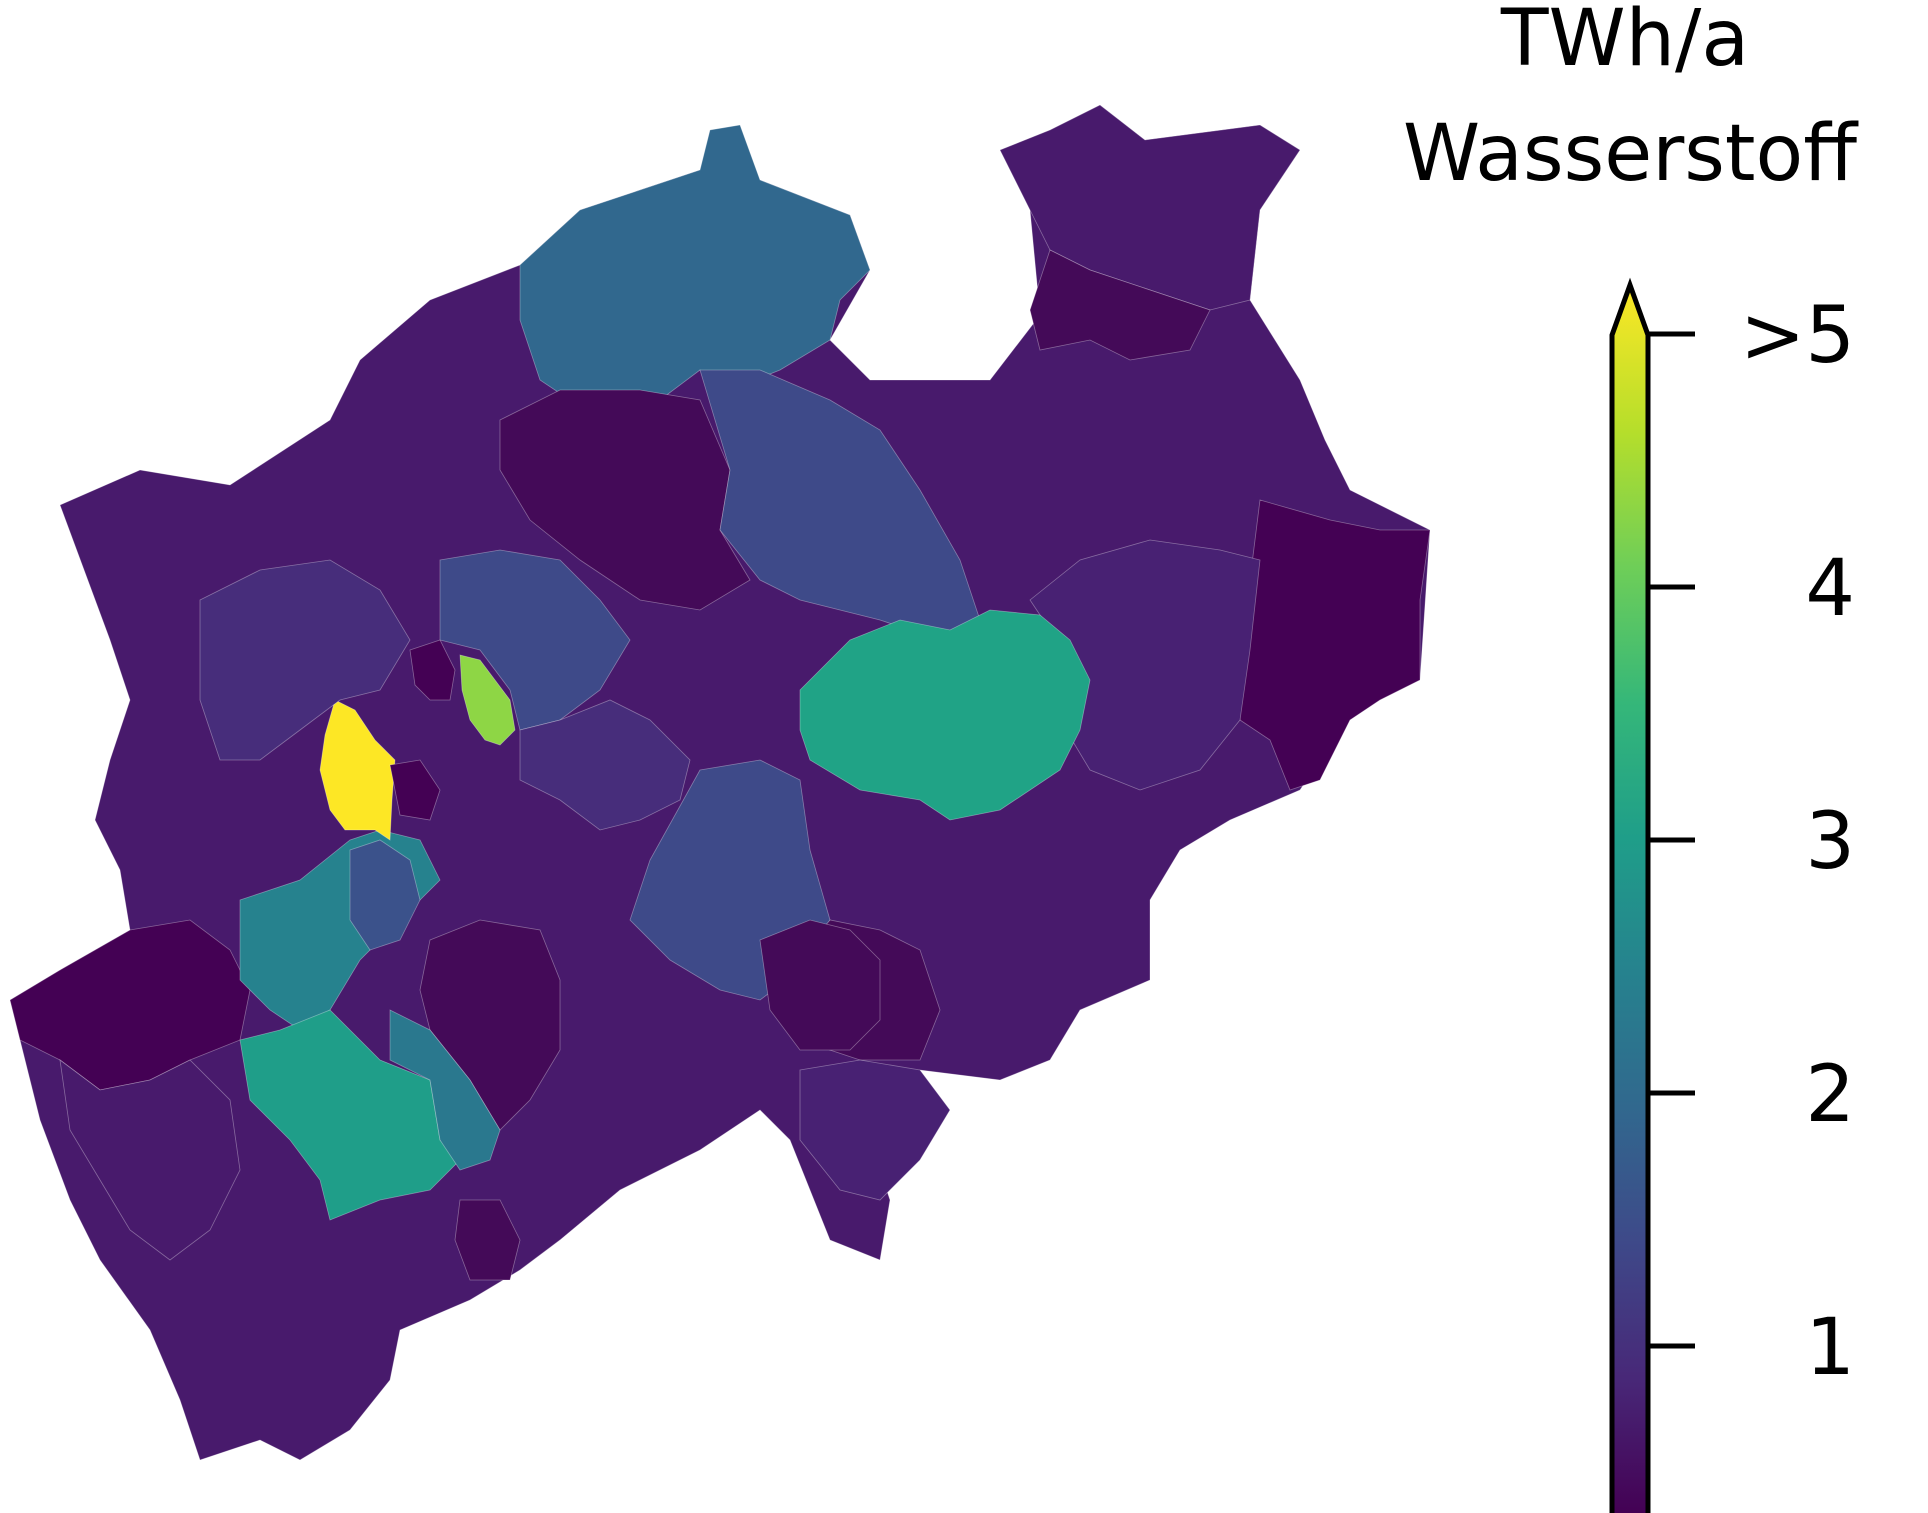  What do you see at coordinates (875, 1130) in the screenshot?
I see `region-siegen` at bounding box center [875, 1130].